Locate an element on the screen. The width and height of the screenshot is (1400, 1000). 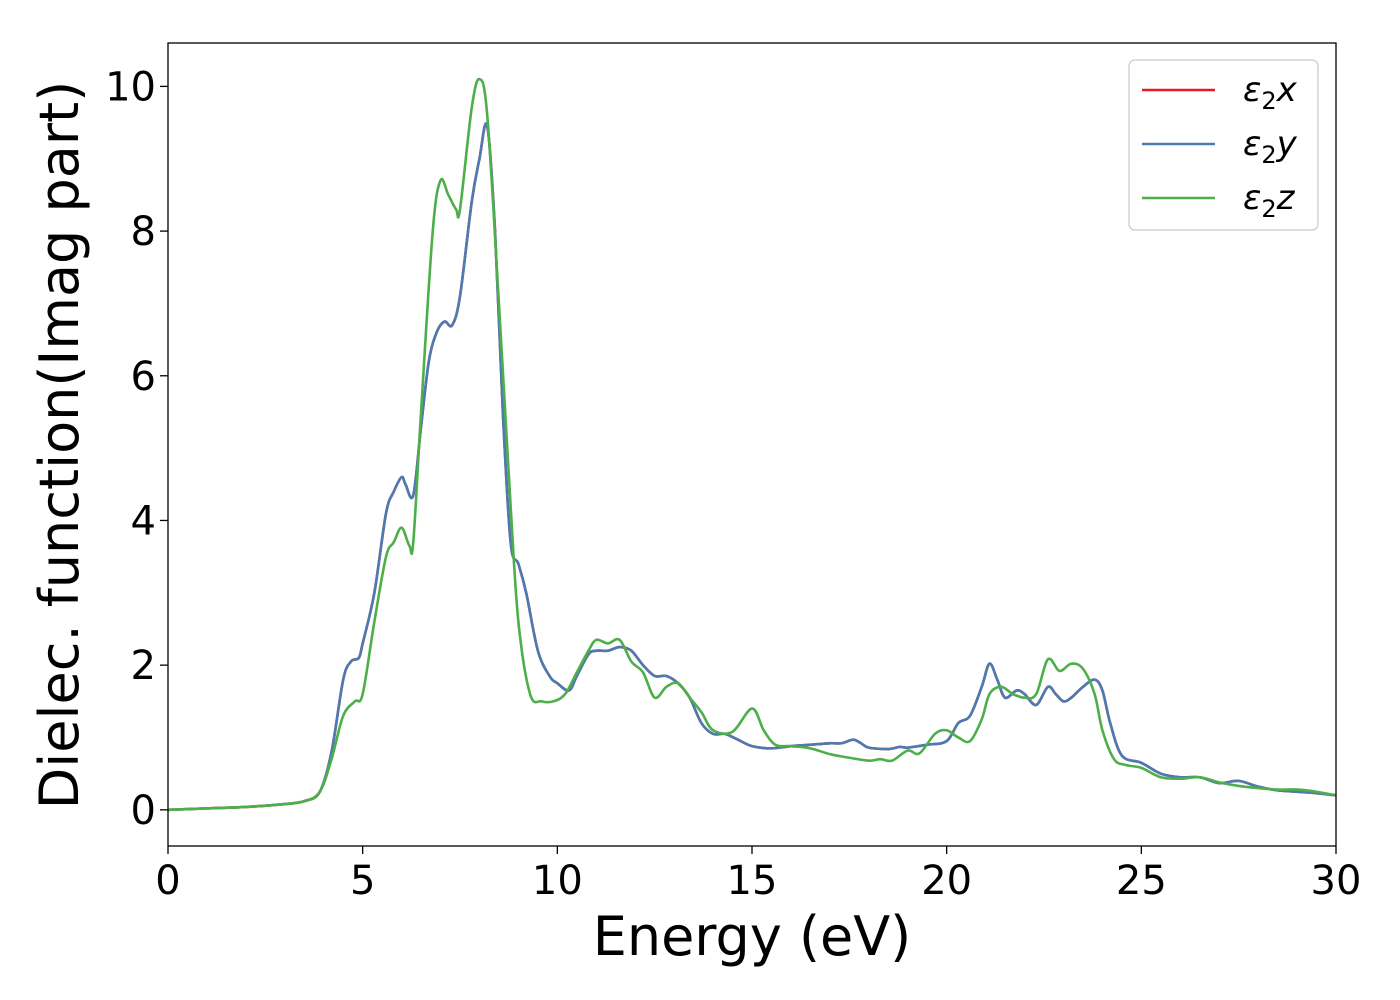
x-tick-label: 30 is located at coordinates (1336, 881).